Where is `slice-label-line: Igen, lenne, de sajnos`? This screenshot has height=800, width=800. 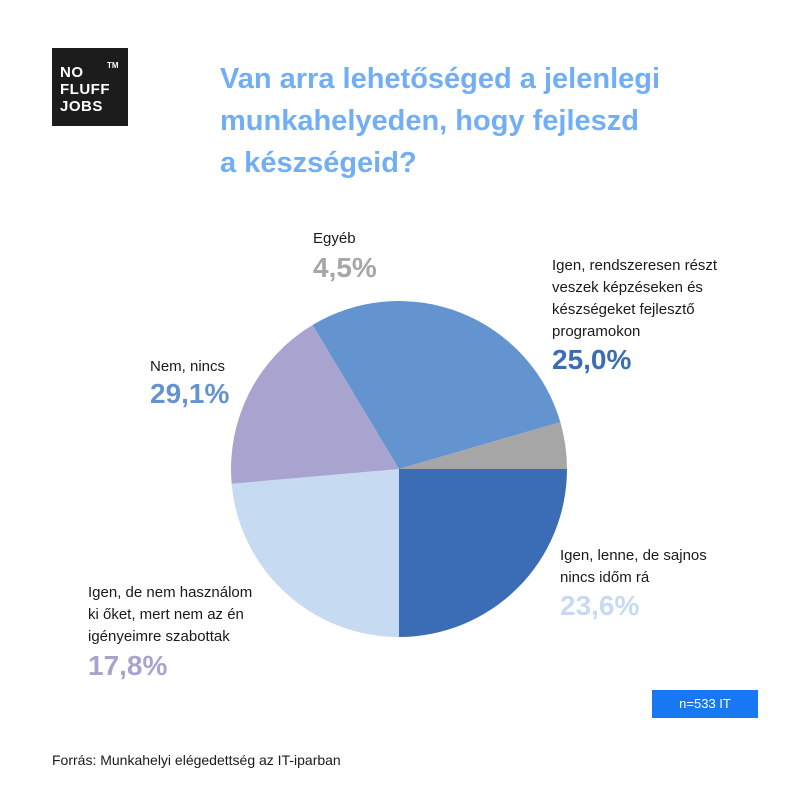
slice-label-line: Igen, lenne, de sajnos is located at coordinates (633, 555).